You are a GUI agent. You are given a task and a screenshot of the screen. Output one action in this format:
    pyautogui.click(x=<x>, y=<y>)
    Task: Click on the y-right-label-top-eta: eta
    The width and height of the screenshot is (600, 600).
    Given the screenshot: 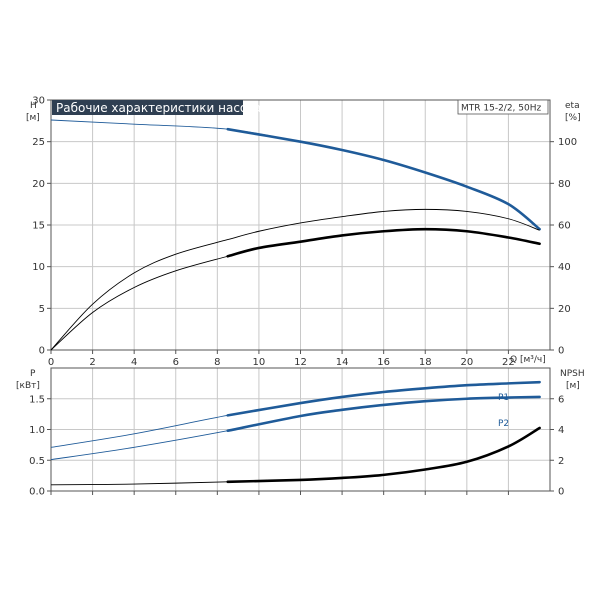 What is the action you would take?
    pyautogui.click(x=572, y=106)
    